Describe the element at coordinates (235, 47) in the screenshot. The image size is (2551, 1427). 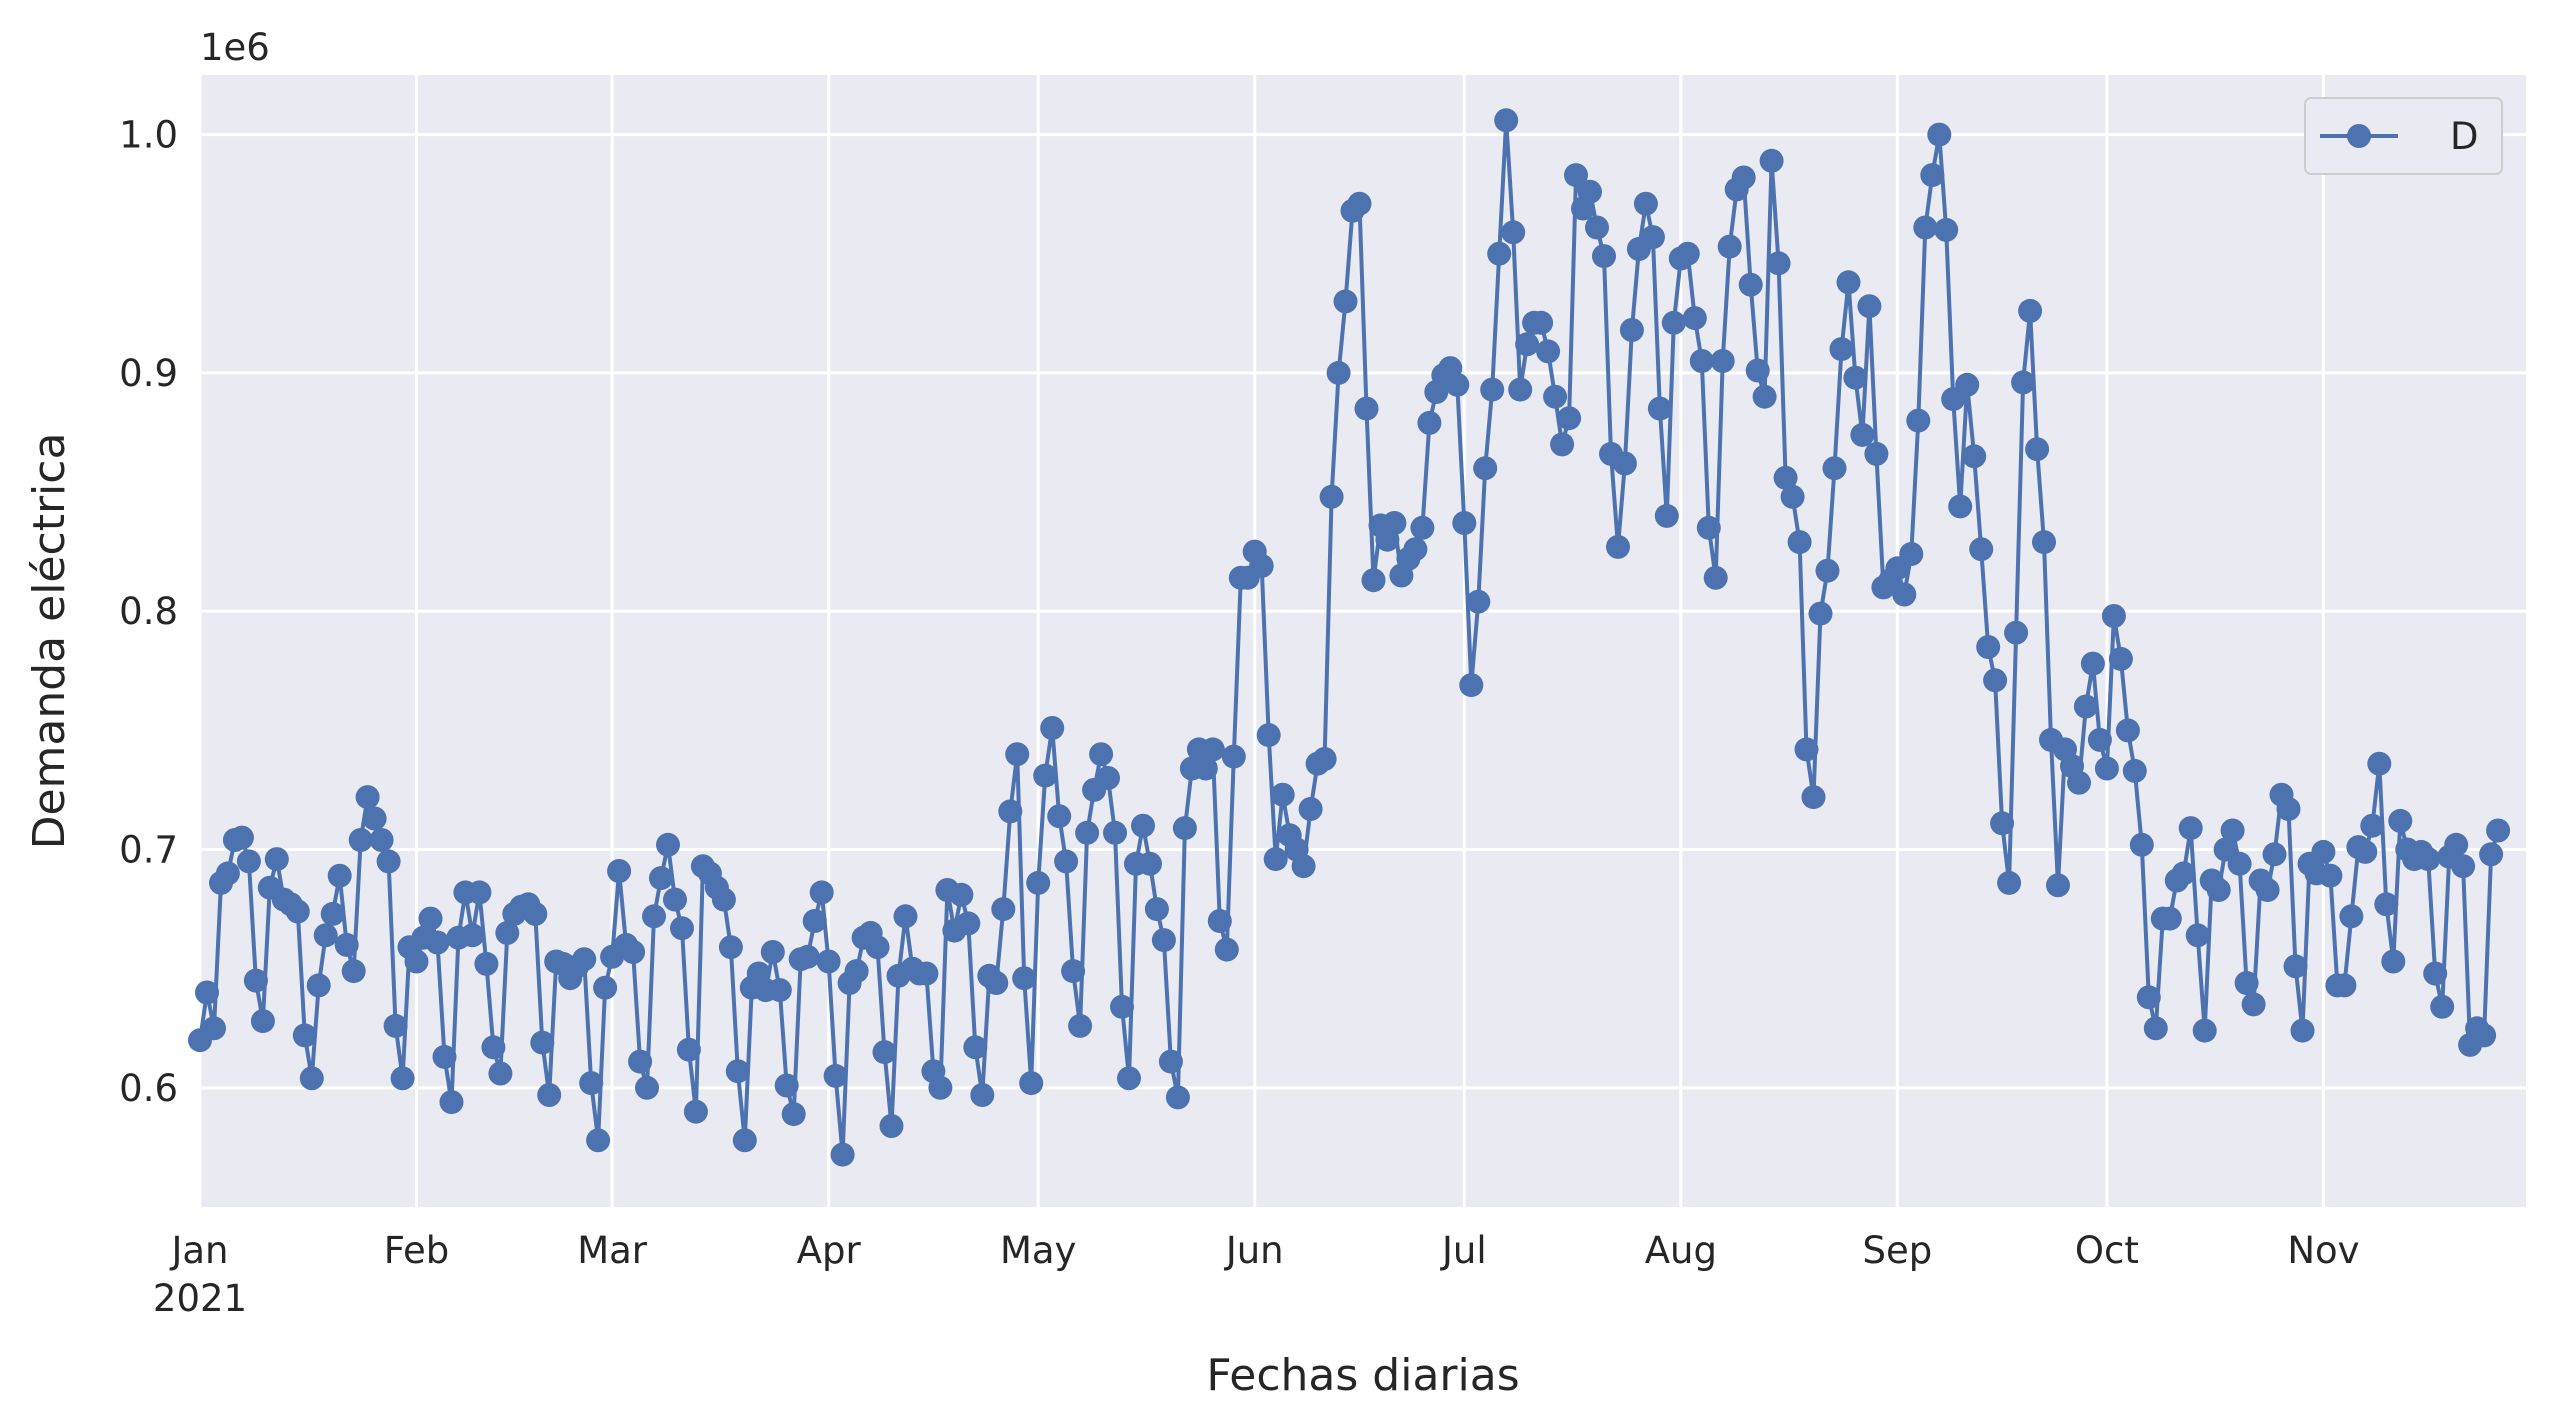
I see `y-axis-offset-label: 1e6` at that location.